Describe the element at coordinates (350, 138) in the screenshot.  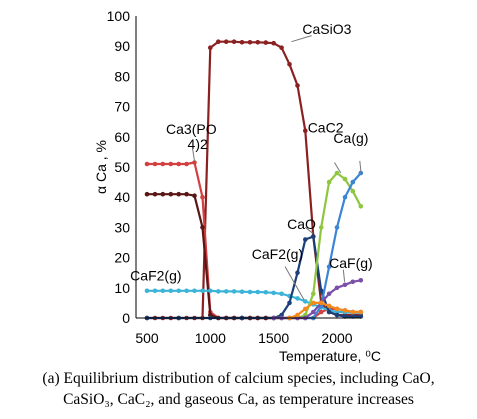
I see `annotation-label: Ca(g)` at that location.